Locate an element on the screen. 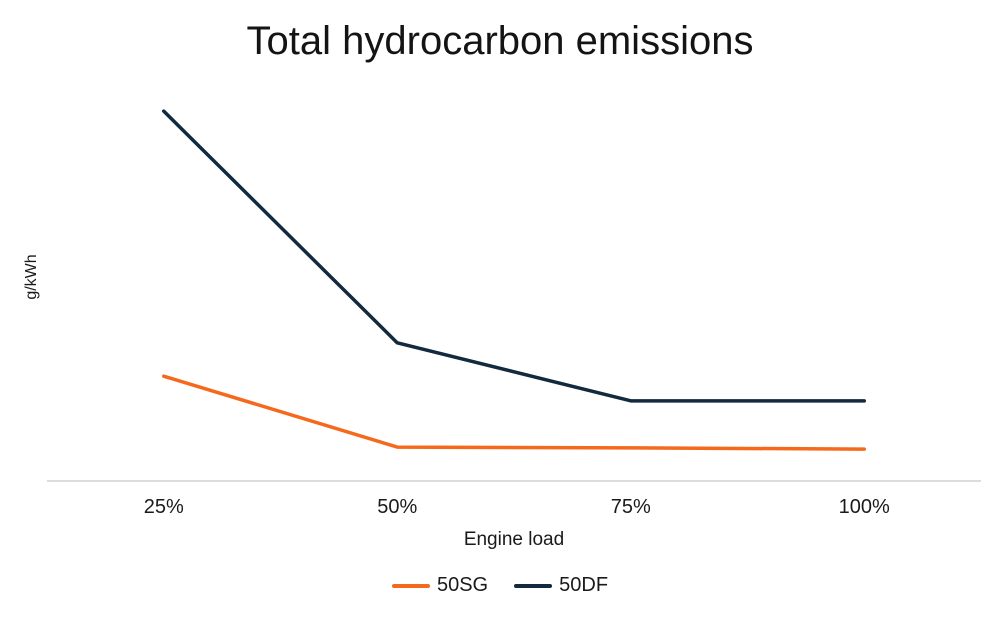 Image resolution: width=1000 pixels, height=618 pixels. x-tick-row: 25% 50% 75% 100% is located at coordinates (514, 509).